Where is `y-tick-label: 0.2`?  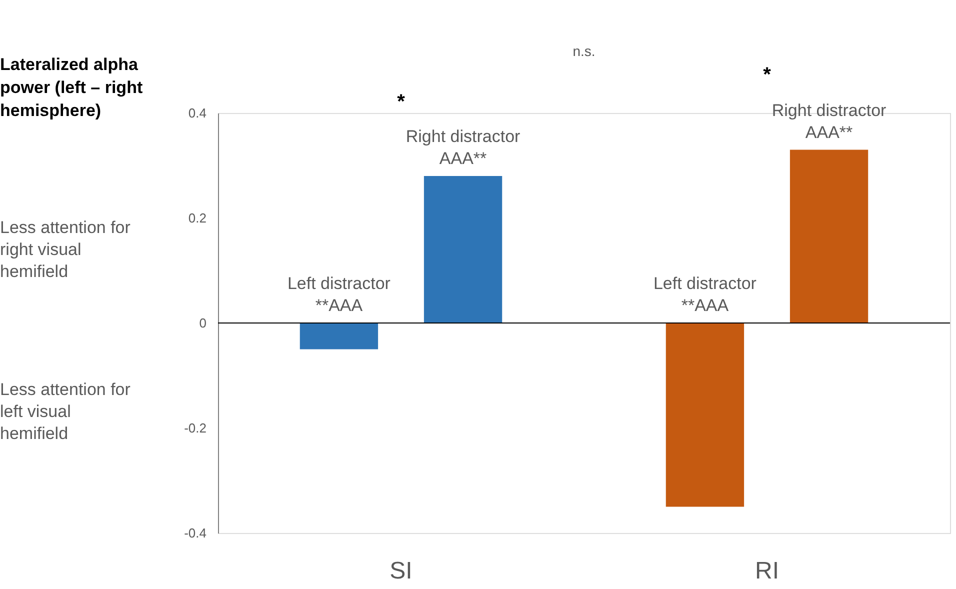 y-tick-label: 0.2 is located at coordinates (197, 218).